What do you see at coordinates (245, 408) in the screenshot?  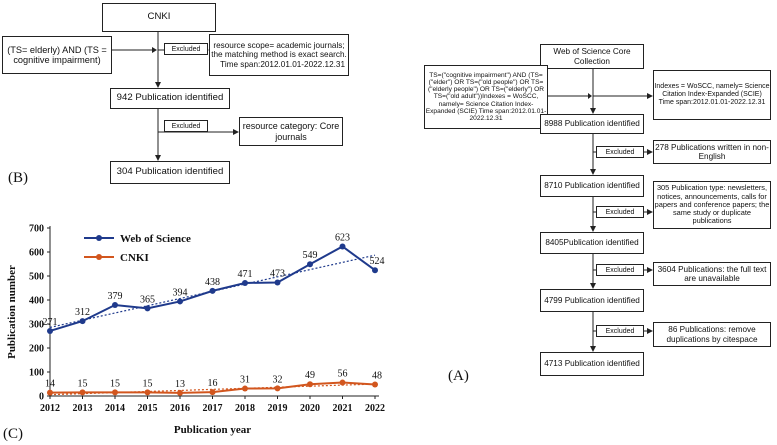 I see `x-tick-label: 2018` at bounding box center [245, 408].